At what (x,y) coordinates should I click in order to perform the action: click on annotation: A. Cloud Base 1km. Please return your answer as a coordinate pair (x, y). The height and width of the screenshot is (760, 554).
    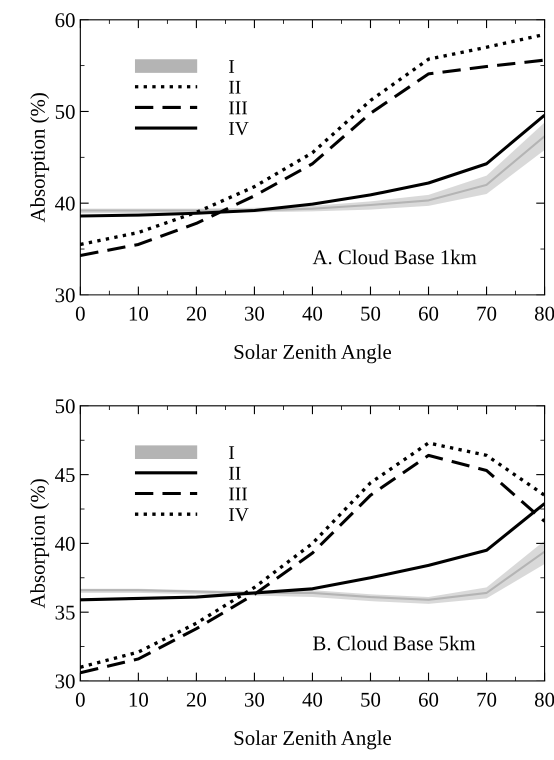
    Looking at the image, I should click on (394, 257).